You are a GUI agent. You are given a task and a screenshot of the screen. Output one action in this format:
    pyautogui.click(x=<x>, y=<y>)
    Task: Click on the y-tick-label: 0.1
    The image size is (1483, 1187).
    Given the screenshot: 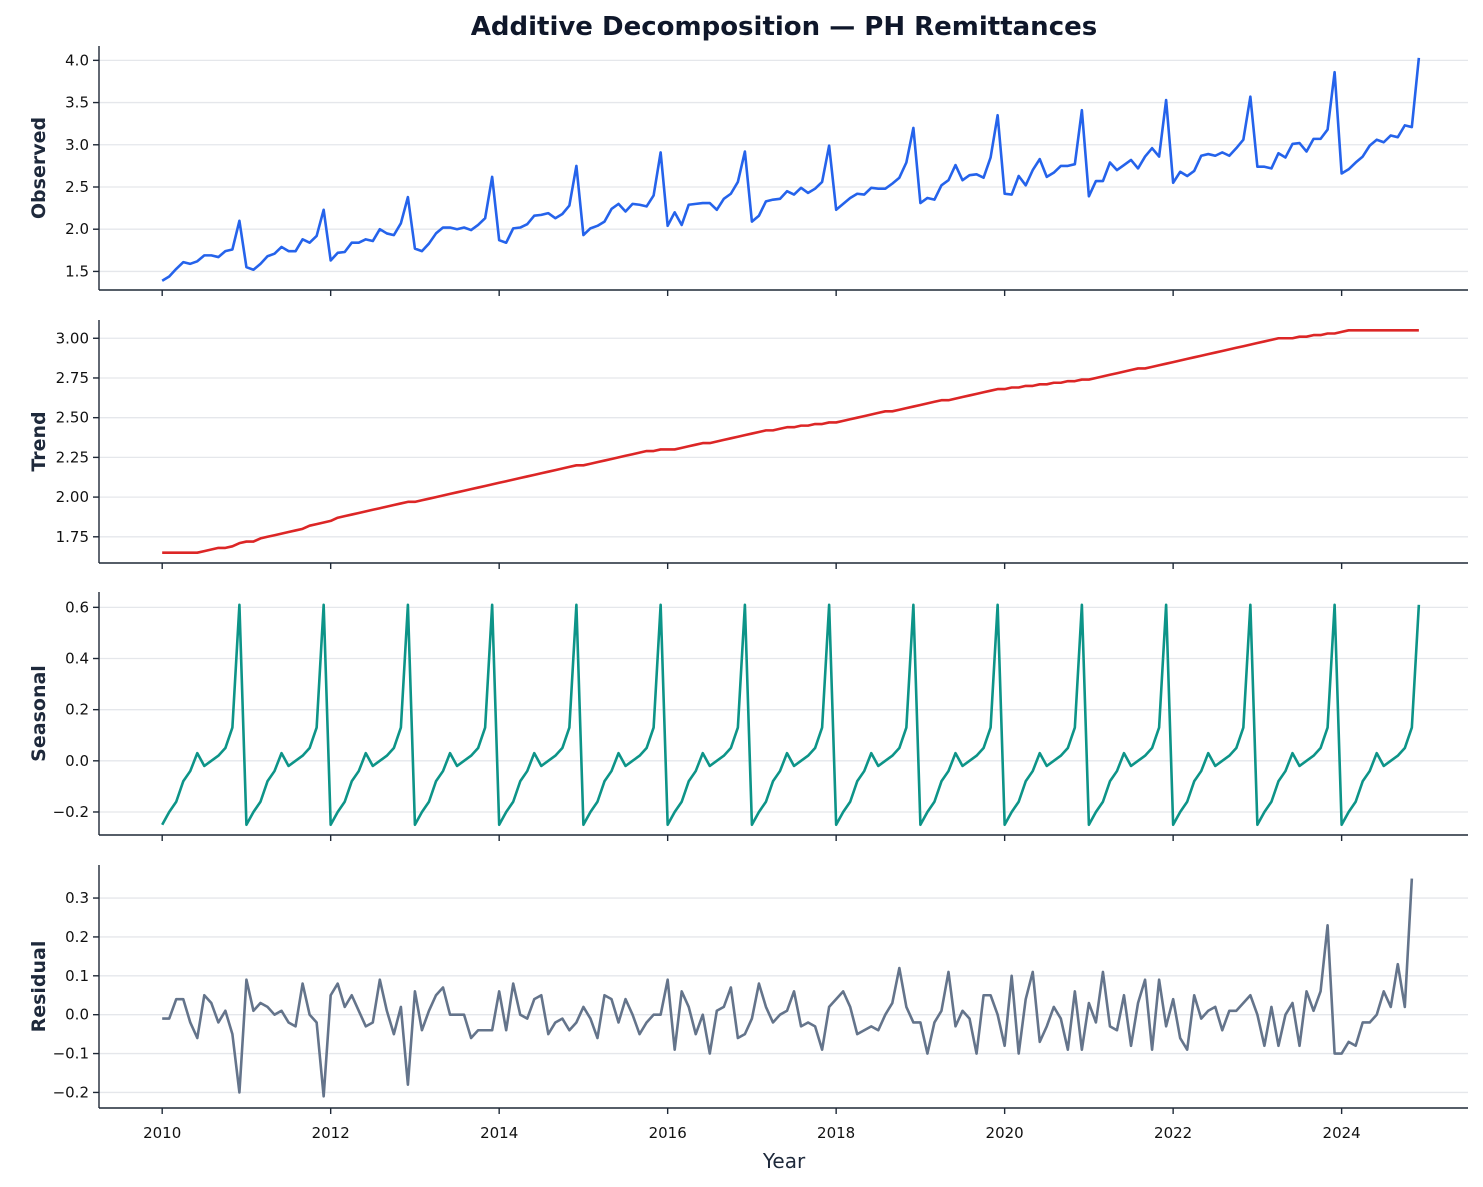 What is the action you would take?
    pyautogui.click(x=77, y=976)
    